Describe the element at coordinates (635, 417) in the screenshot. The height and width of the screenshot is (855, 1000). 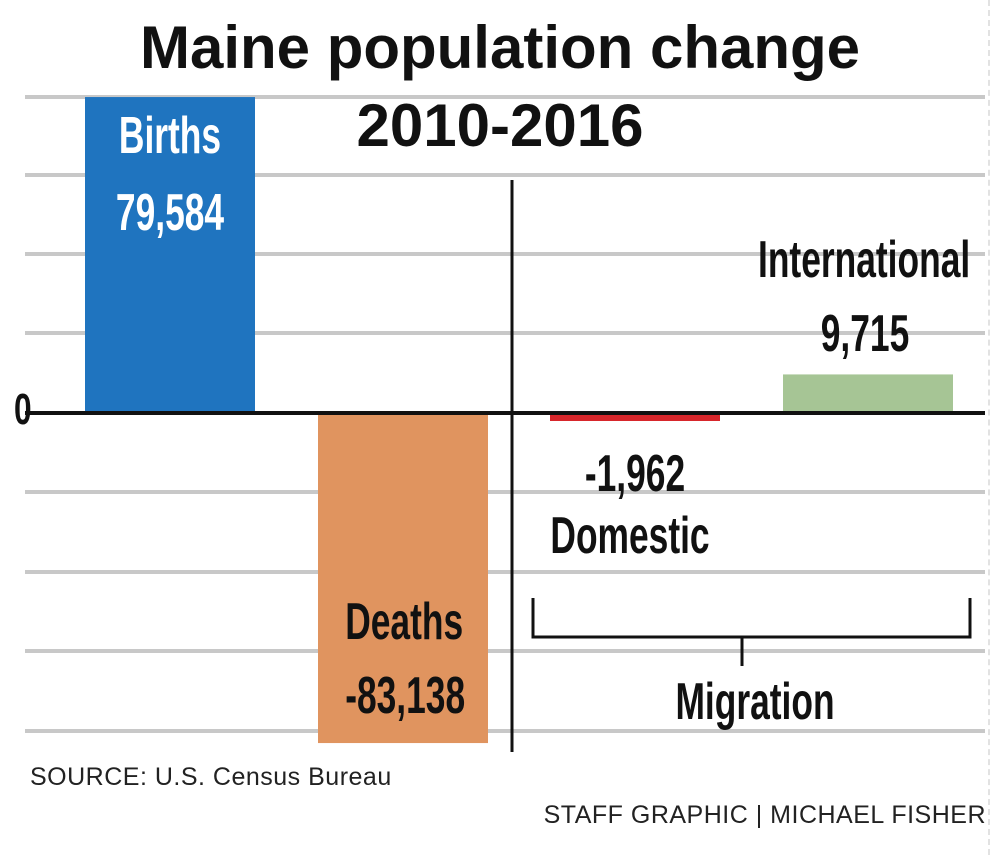
I see `bar-domestic` at that location.